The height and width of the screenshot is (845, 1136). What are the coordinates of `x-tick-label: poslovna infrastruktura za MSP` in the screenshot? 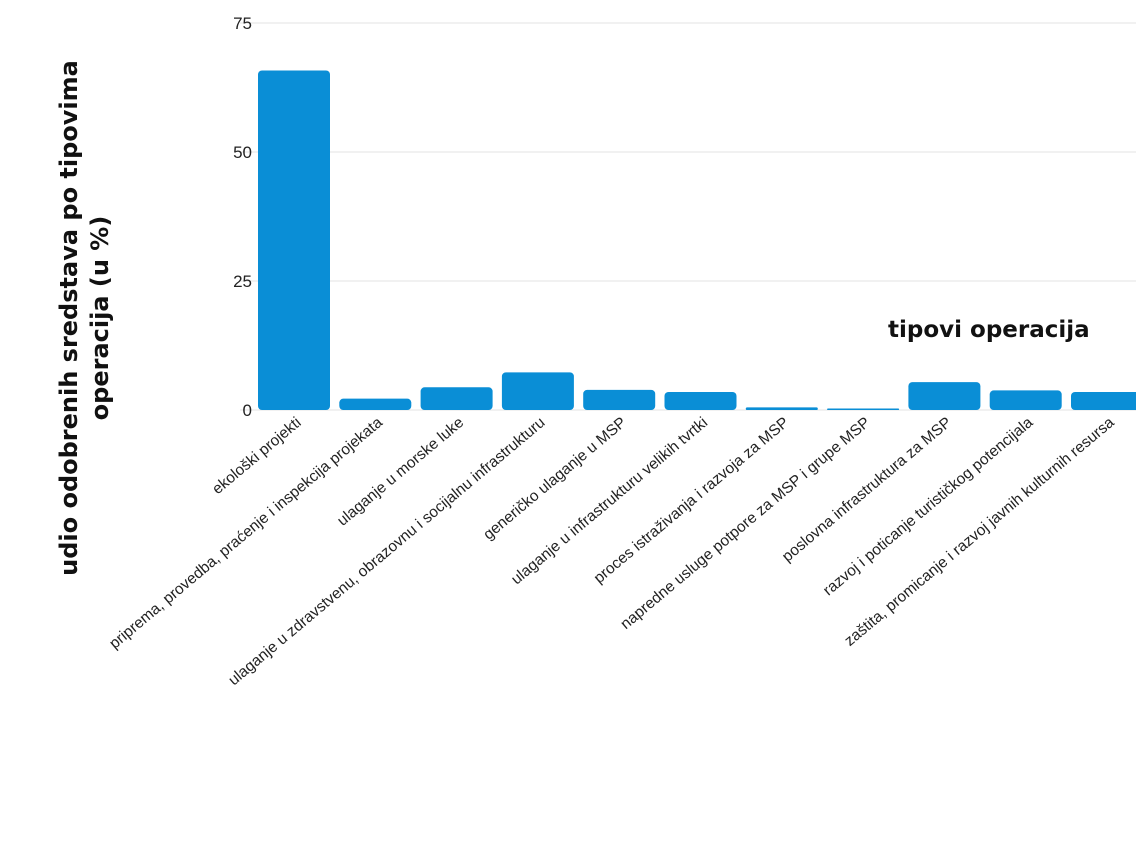 It's located at (867, 489).